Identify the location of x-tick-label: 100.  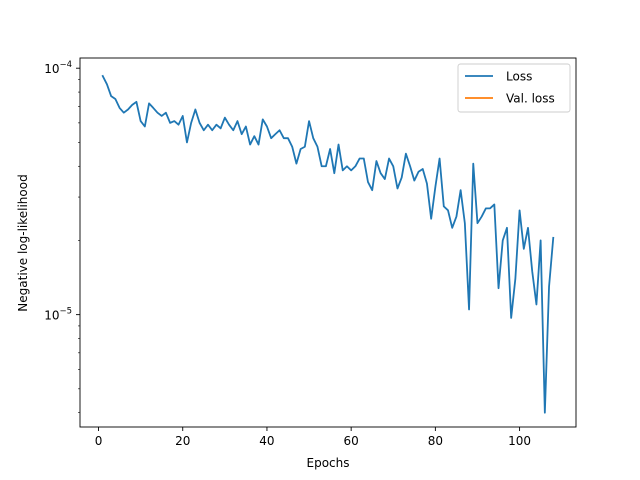
(519, 441).